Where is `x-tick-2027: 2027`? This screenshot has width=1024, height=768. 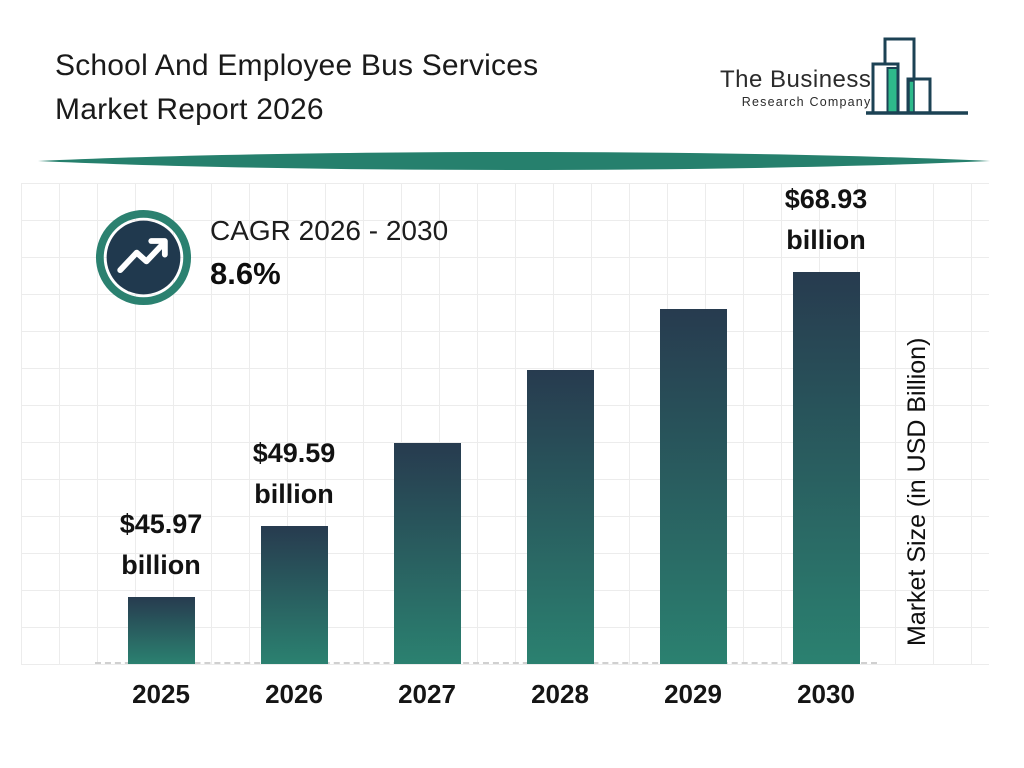
x-tick-2027: 2027 is located at coordinates (427, 694).